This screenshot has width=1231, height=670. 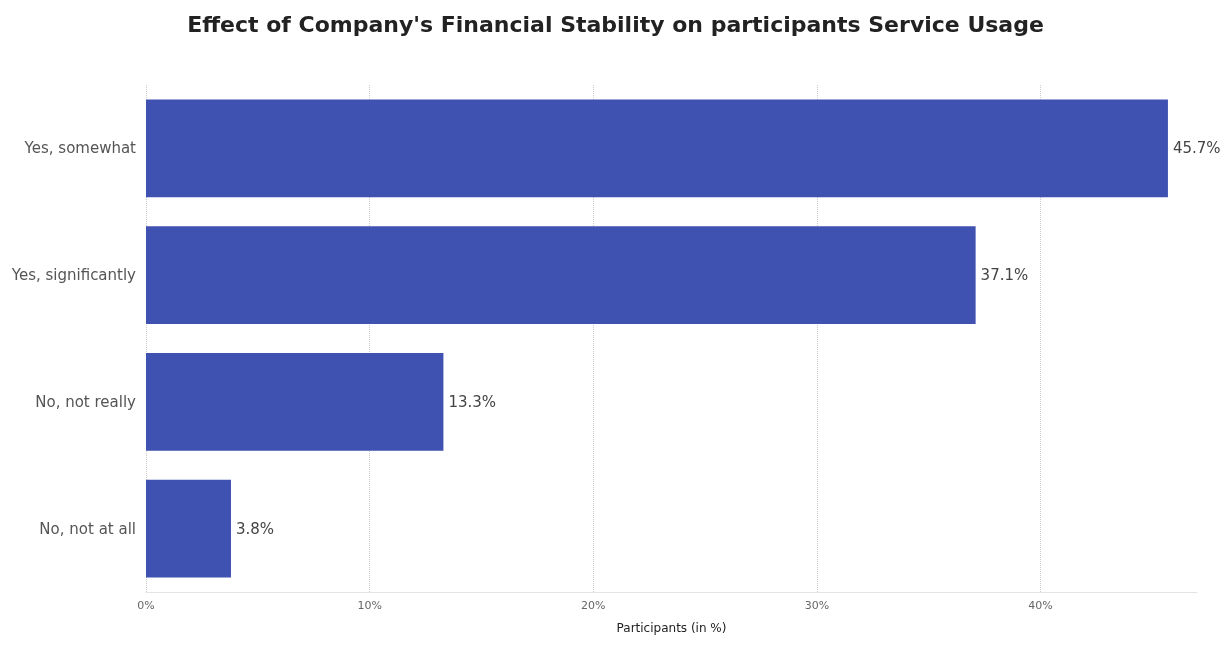 I want to click on data-label: 37.1%, so click(x=1004, y=275).